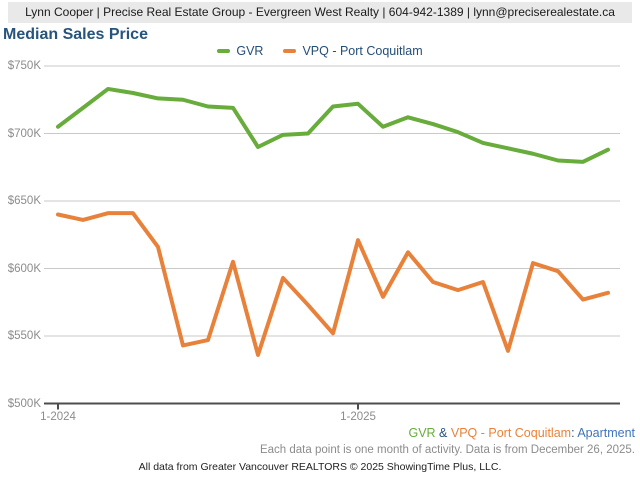 Image resolution: width=640 pixels, height=480 pixels. Describe the element at coordinates (250, 51) in the screenshot. I see `gvr-legend-label: GVR` at that location.